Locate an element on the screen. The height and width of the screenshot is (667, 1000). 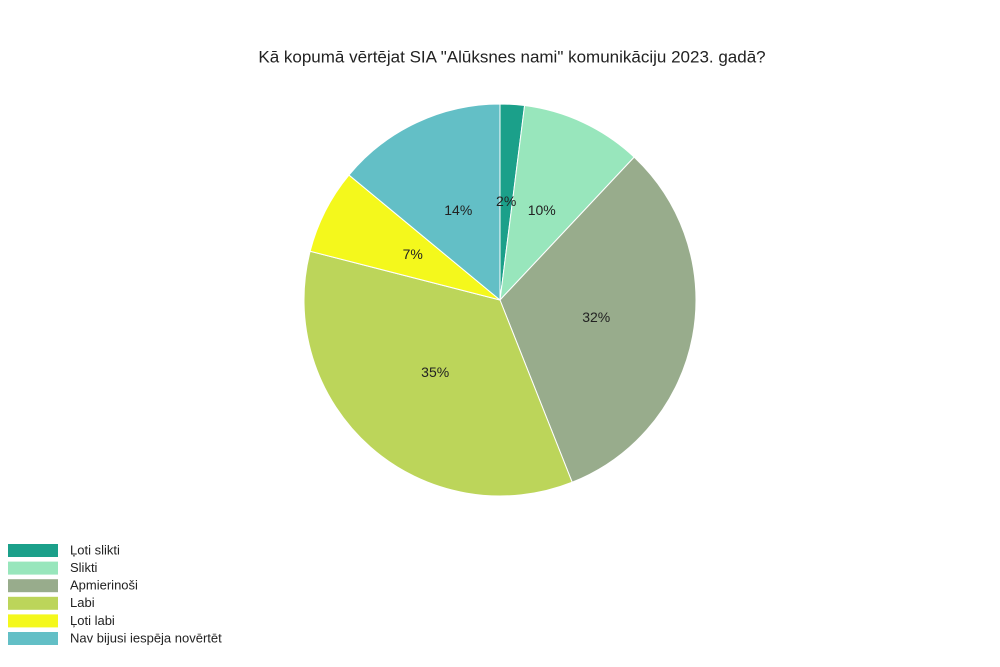
legend-label: Ļoti labi is located at coordinates (92, 620).